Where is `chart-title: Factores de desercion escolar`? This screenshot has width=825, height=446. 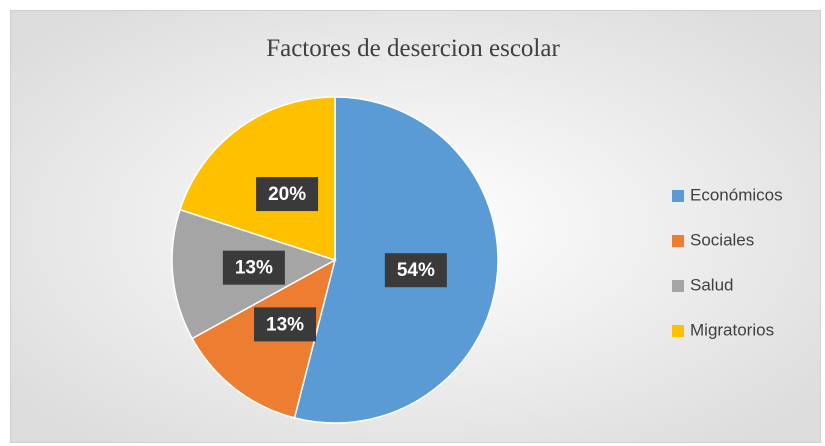
chart-title: Factores de desercion escolar is located at coordinates (413, 48).